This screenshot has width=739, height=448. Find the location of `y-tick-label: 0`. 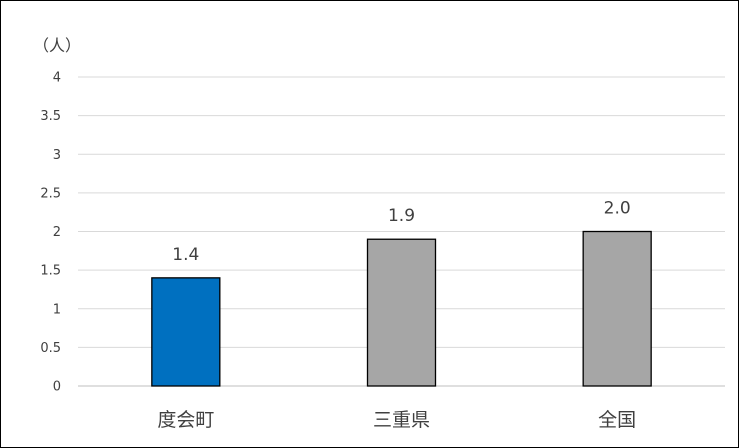

y-tick-label: 0 is located at coordinates (57, 387).